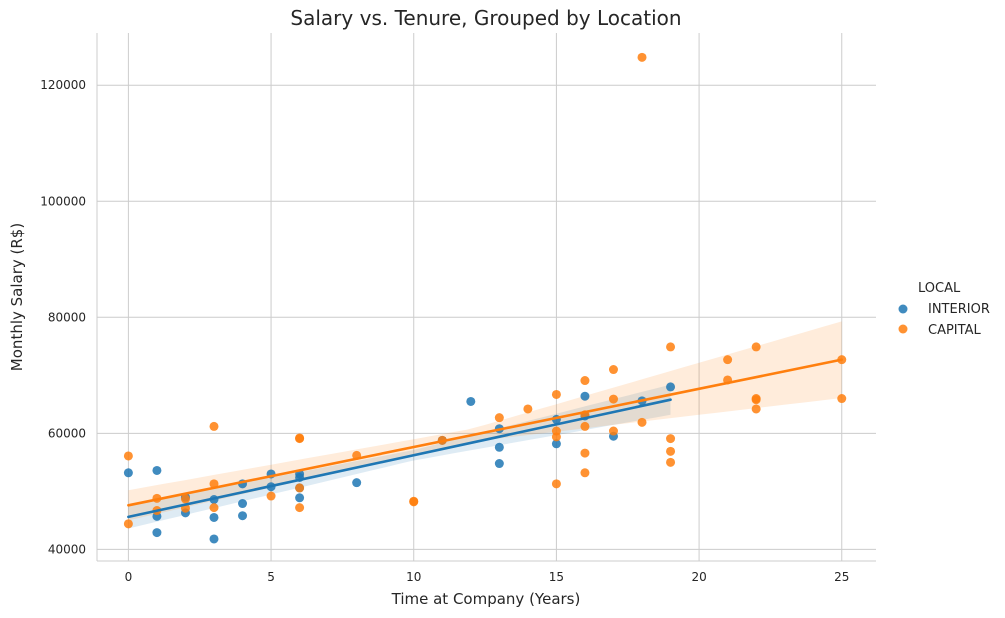 The image size is (1005, 618). I want to click on y-tick-label: 100000, so click(63, 201).